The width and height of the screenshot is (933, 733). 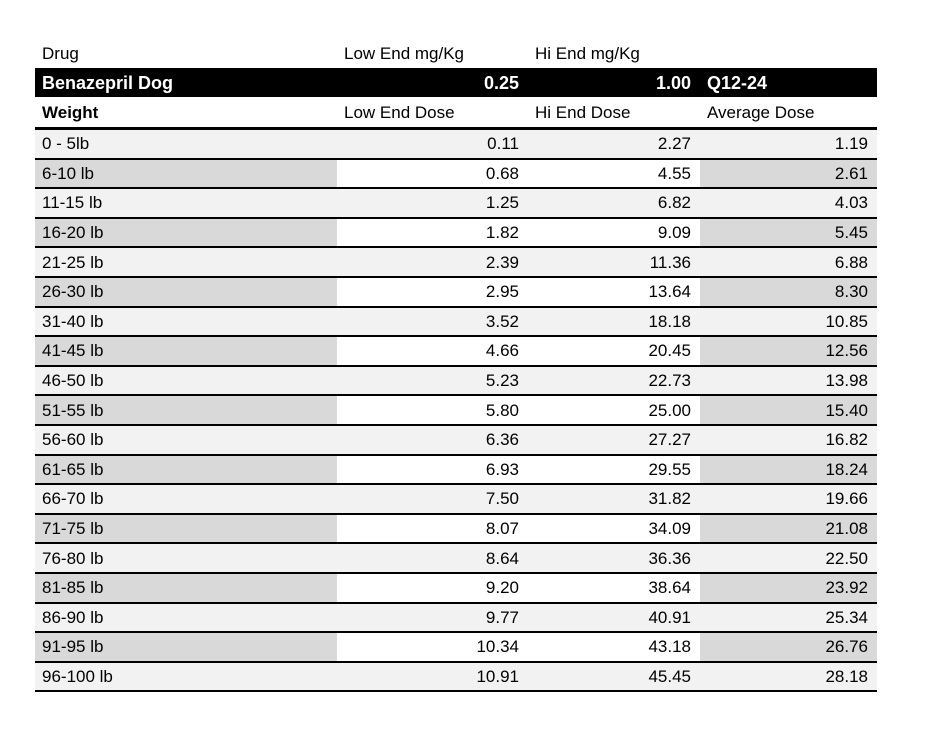 What do you see at coordinates (614, 469) in the screenshot?
I see `hi-end-dose-cell: 29.55` at bounding box center [614, 469].